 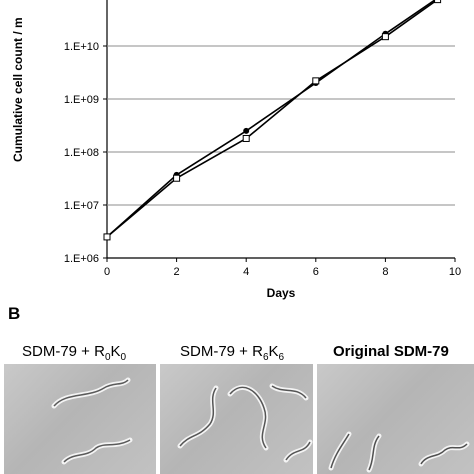 What do you see at coordinates (107, 272) in the screenshot?
I see `x-tick-label: 0` at bounding box center [107, 272].